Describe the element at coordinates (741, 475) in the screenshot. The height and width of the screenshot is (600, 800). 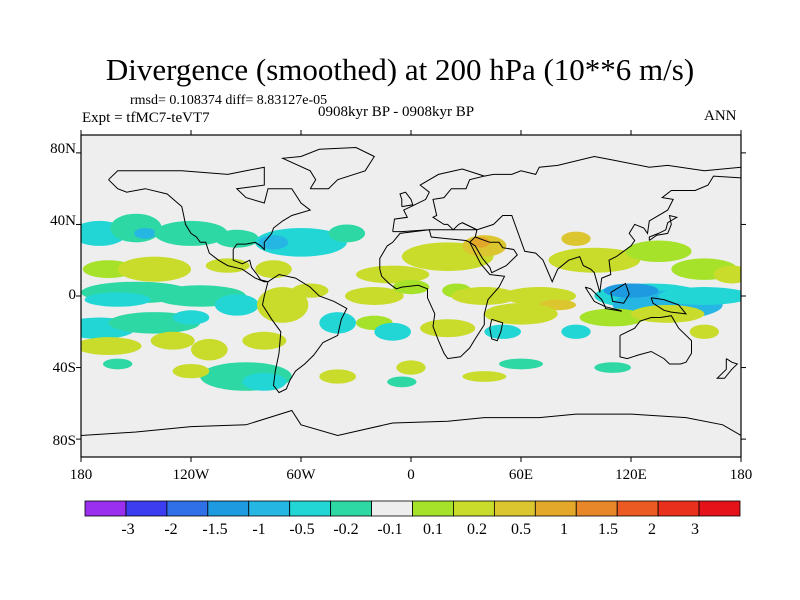
I see `x-tick-180e: 180` at that location.